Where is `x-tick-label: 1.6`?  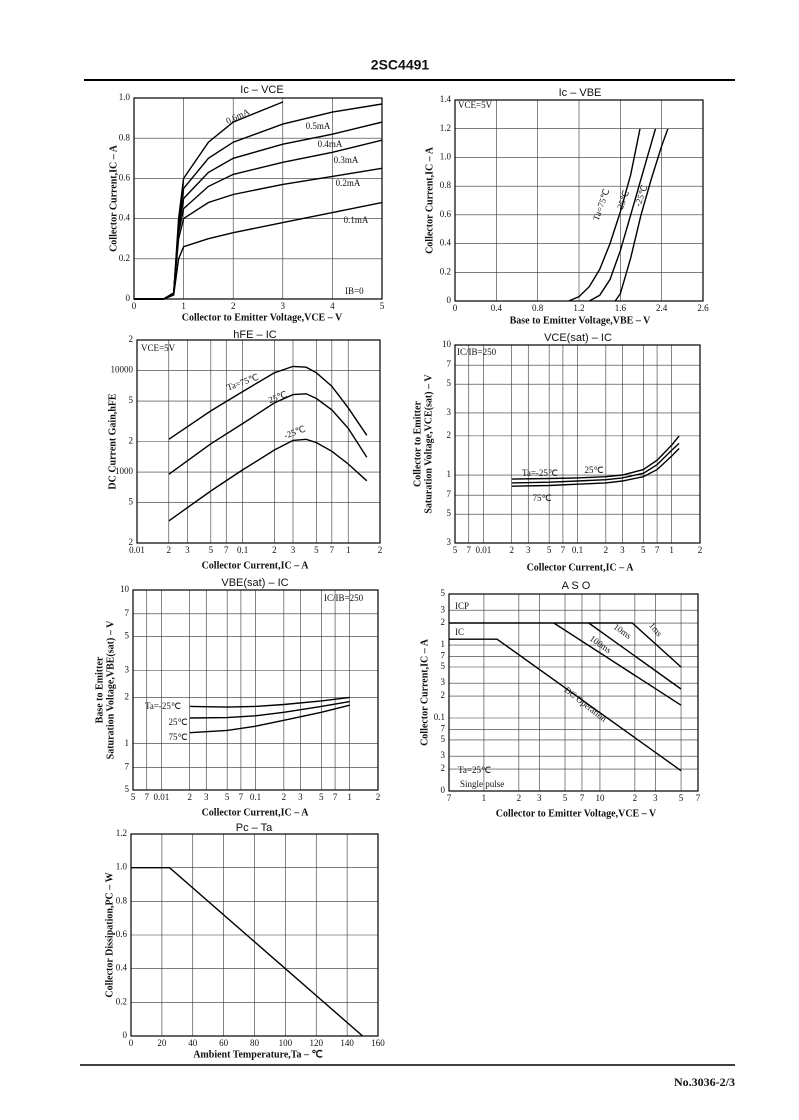
x-tick-label: 1.6 is located at coordinates (621, 308).